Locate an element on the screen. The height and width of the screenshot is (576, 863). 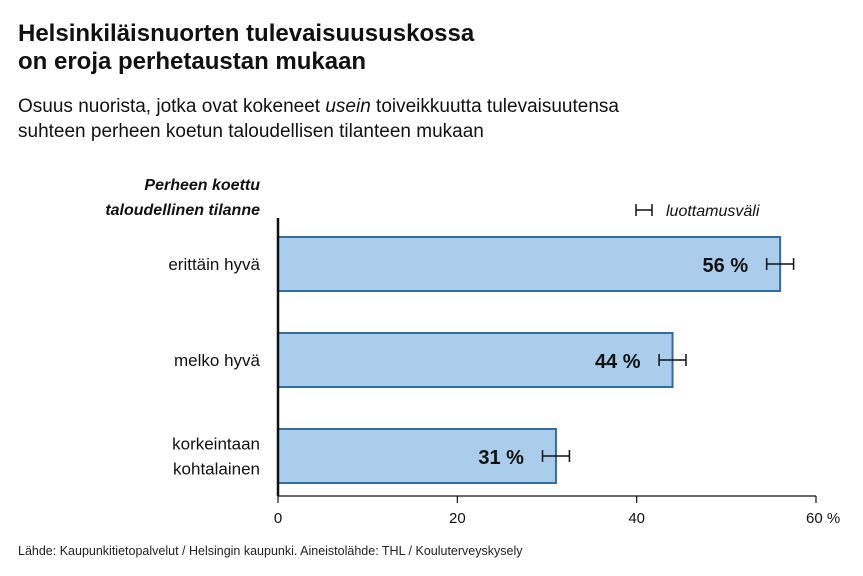
chart-title-line1: Helsinkiläisnuorten tulevaisuususkossa is located at coordinates (246, 33).